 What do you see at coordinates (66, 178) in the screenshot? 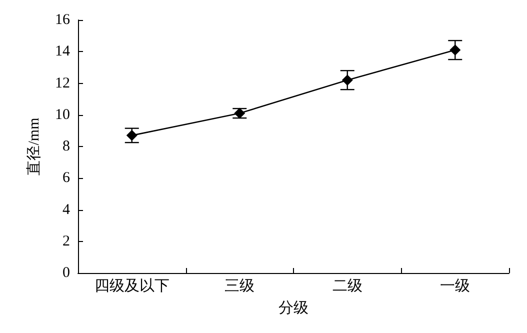
I see `y-tick-label: 6` at bounding box center [66, 178].